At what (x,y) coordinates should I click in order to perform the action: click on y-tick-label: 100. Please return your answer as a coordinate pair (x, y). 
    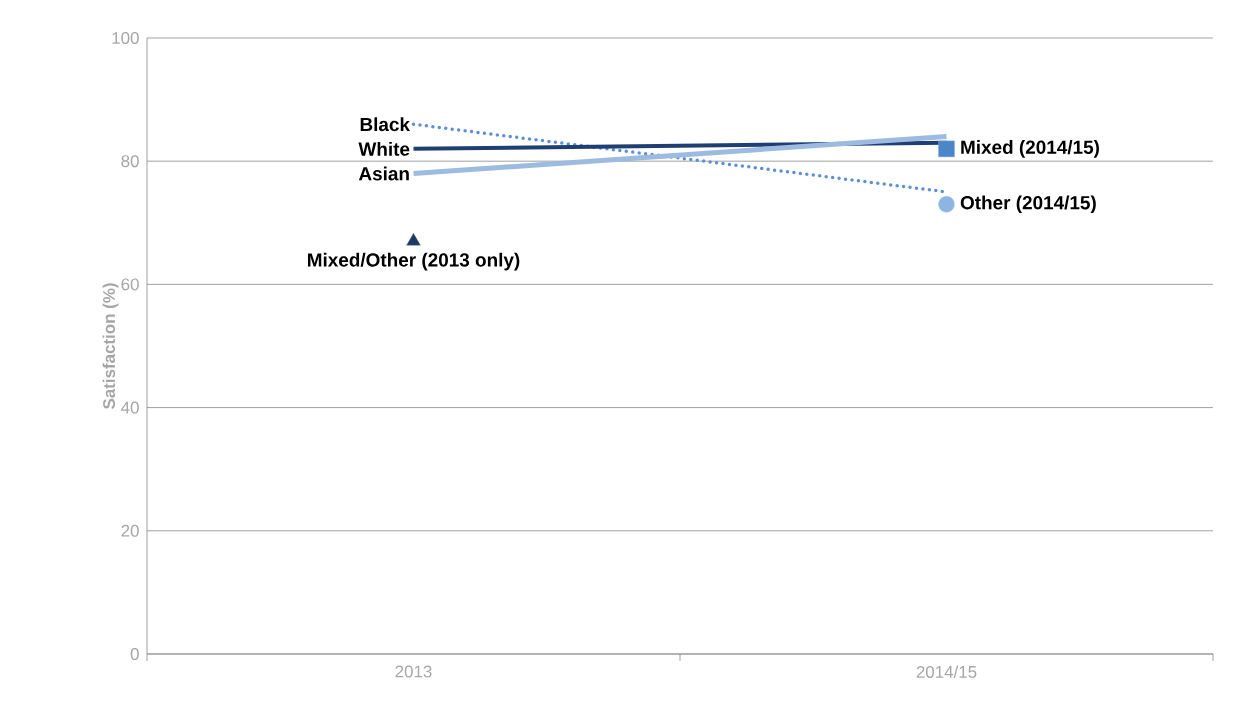
    Looking at the image, I should click on (125, 37).